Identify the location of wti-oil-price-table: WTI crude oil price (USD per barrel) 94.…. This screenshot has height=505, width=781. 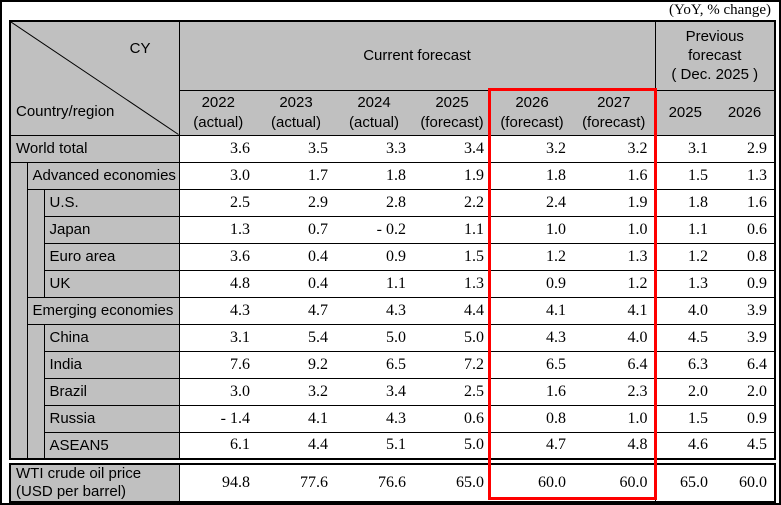
(392, 483).